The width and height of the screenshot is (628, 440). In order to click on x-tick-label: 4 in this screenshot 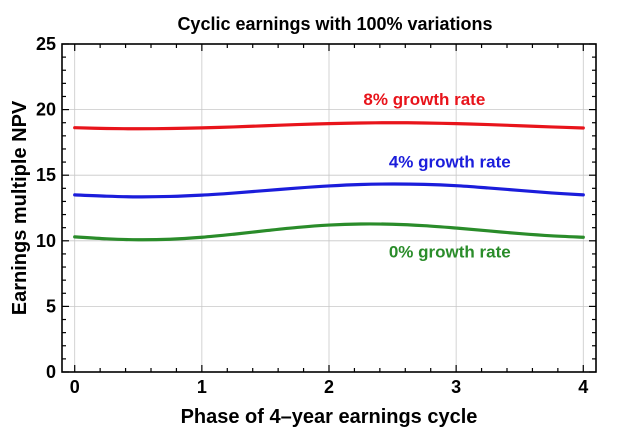, I will do `click(583, 387)`.